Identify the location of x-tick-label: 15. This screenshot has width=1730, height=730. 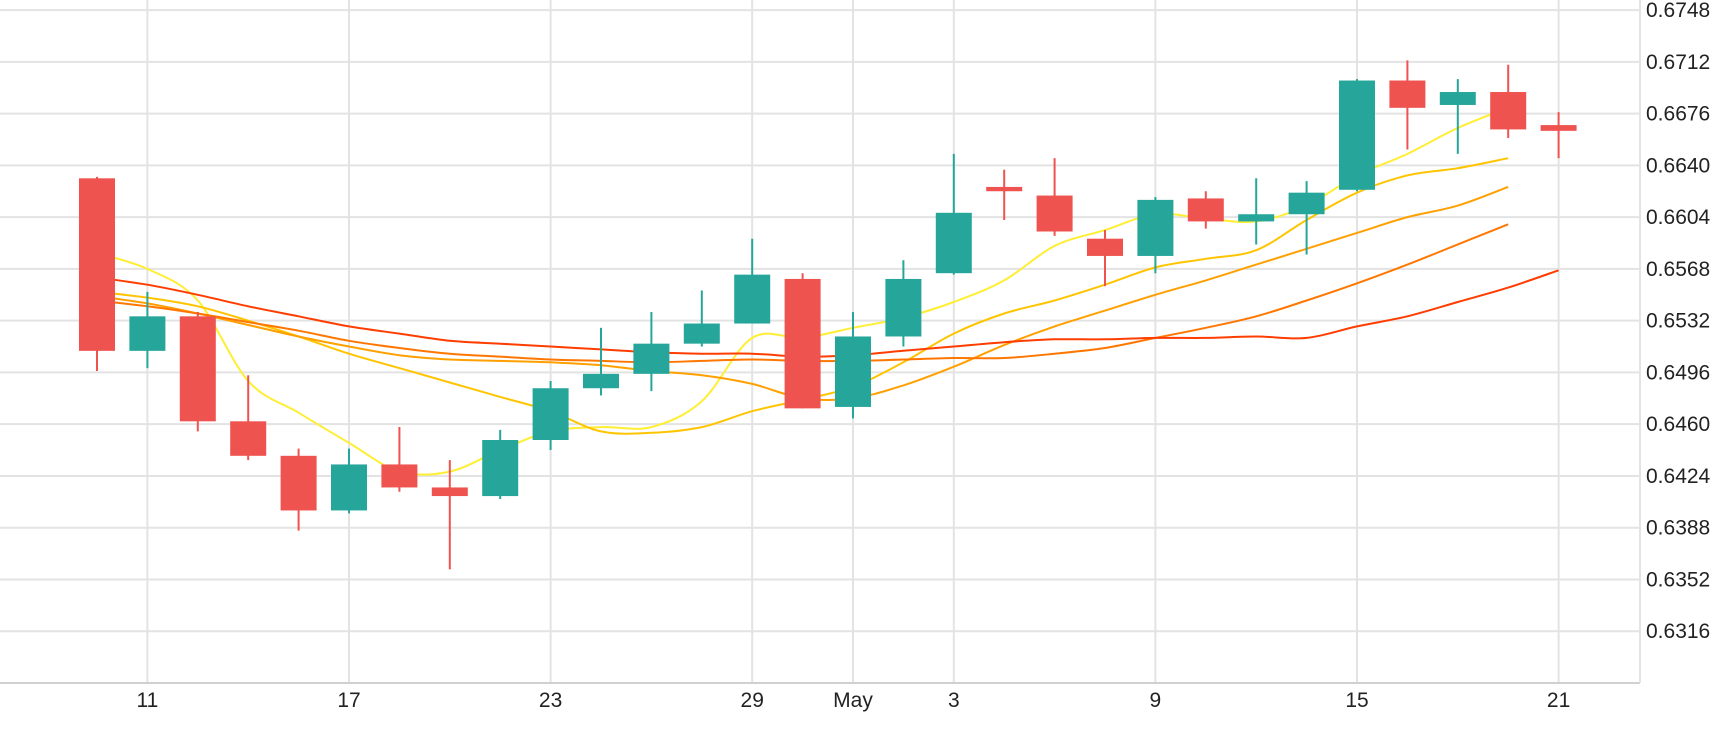
(1356, 700).